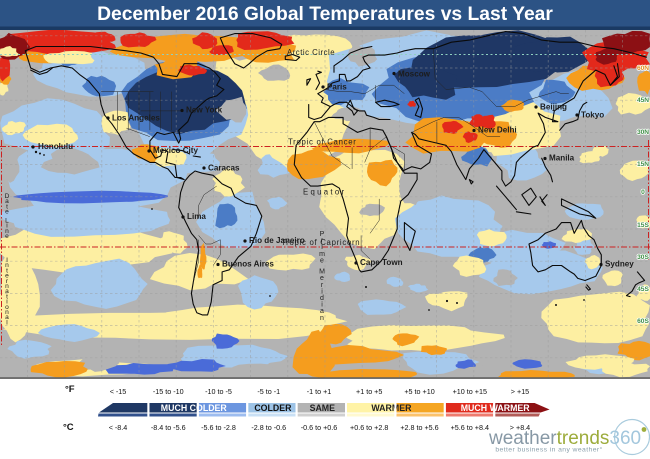  What do you see at coordinates (564, 438) in the screenshot?
I see `svg-text: weathertrends360` at bounding box center [564, 438].